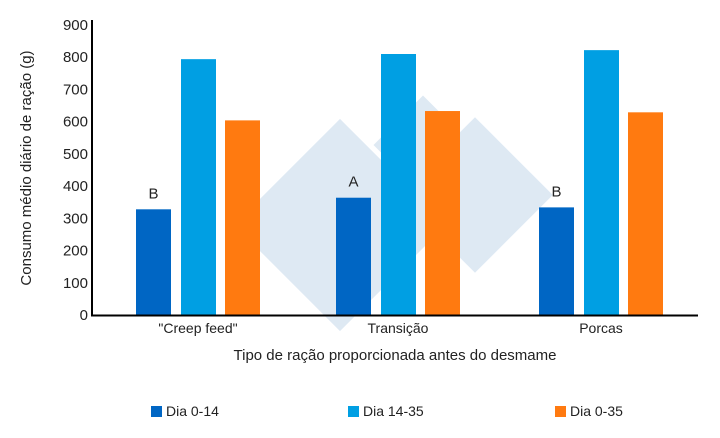 The image size is (720, 438). What do you see at coordinates (75, 251) in the screenshot?
I see `y-tick-label: 200` at bounding box center [75, 251].